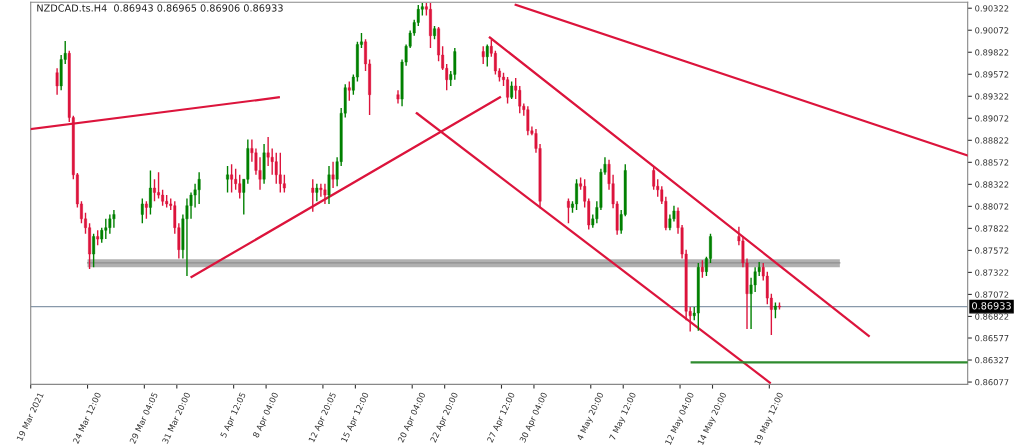 This screenshot has height=447, width=1024. I want to click on y-tick-label: 0.86327, so click(992, 360).